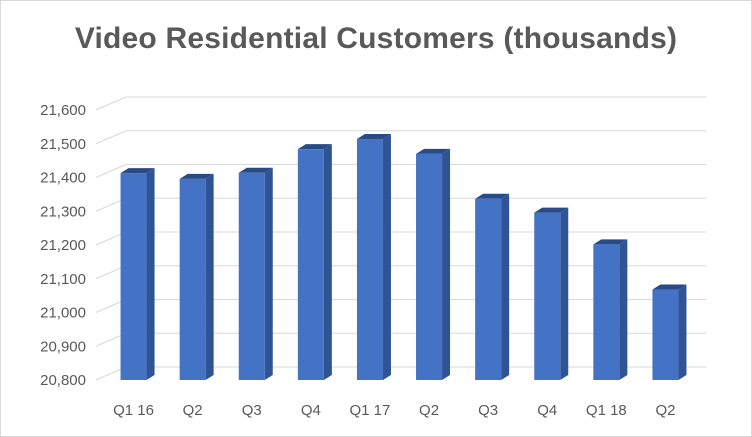  I want to click on y-tick-label: 21,200, so click(63, 245).